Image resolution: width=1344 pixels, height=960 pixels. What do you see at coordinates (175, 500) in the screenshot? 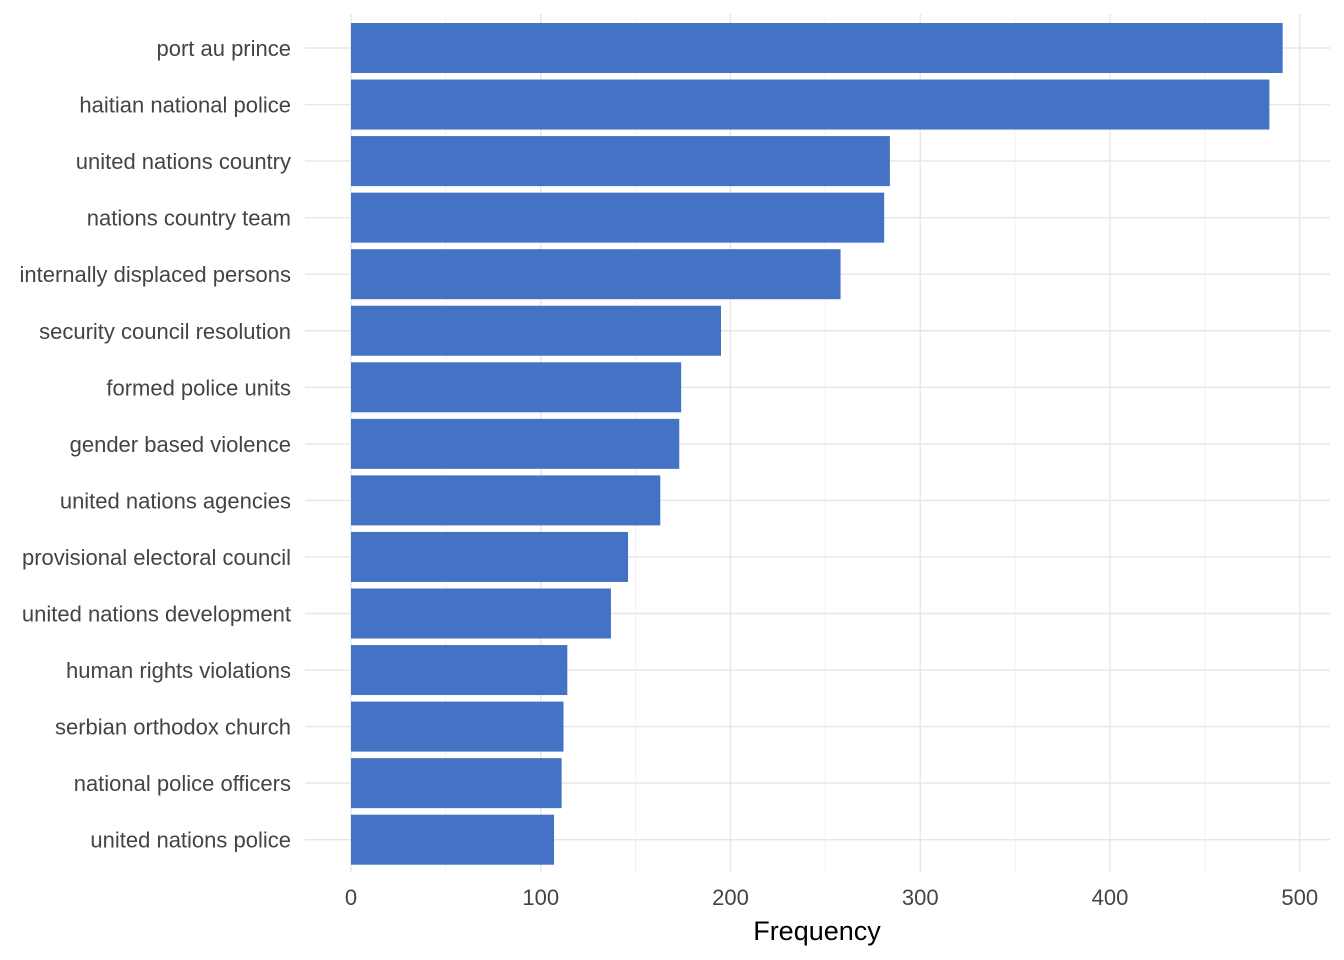
I see `y-tick-label: united nations agencies` at bounding box center [175, 500].